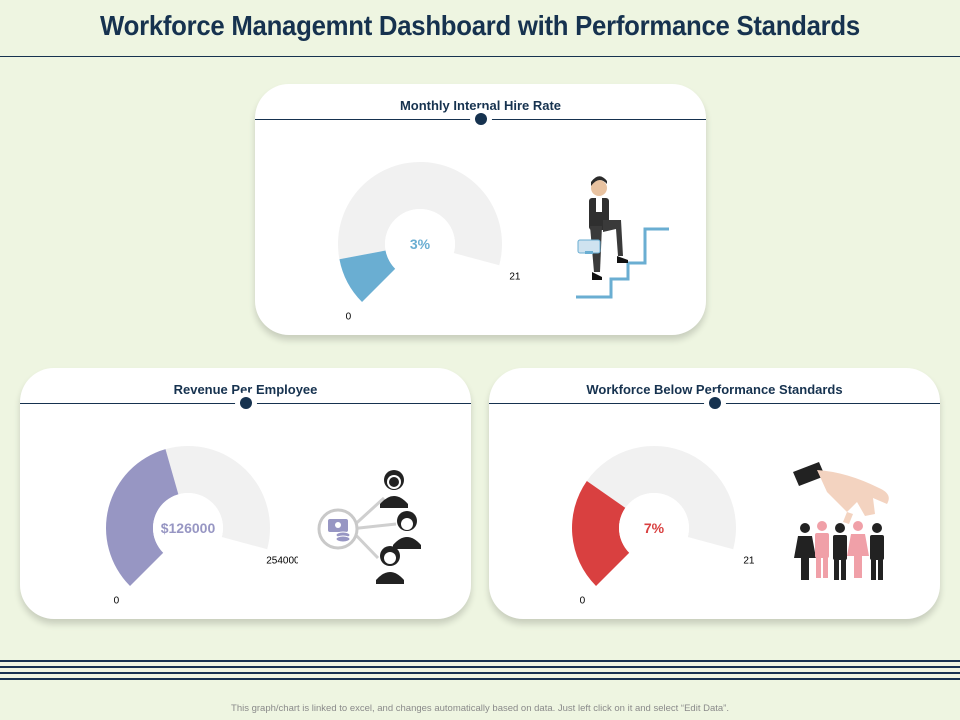  Describe the element at coordinates (480, 56) in the screenshot. I see `title-divider` at that location.